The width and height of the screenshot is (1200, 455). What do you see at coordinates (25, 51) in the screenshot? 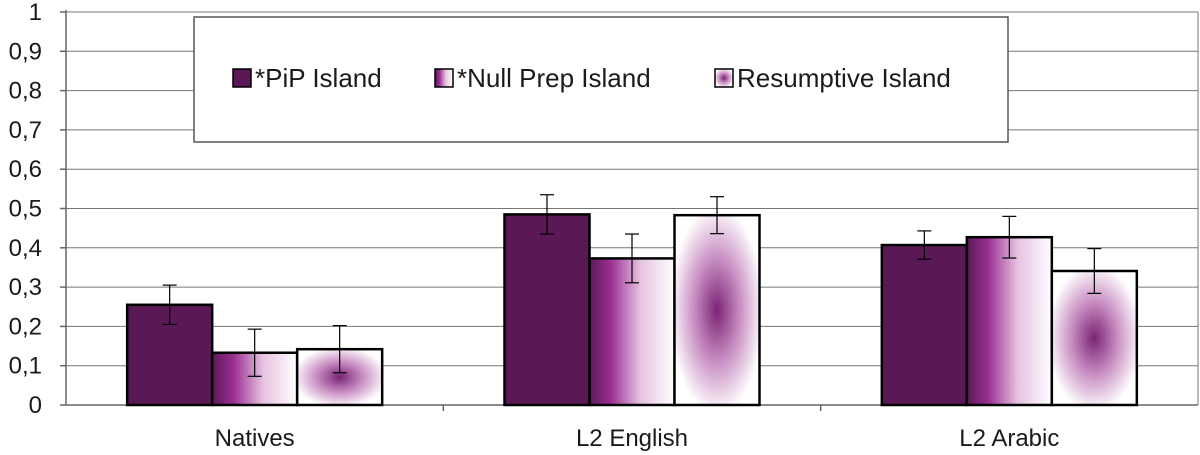
I see `y-tick-label: 0,9` at bounding box center [25, 51].